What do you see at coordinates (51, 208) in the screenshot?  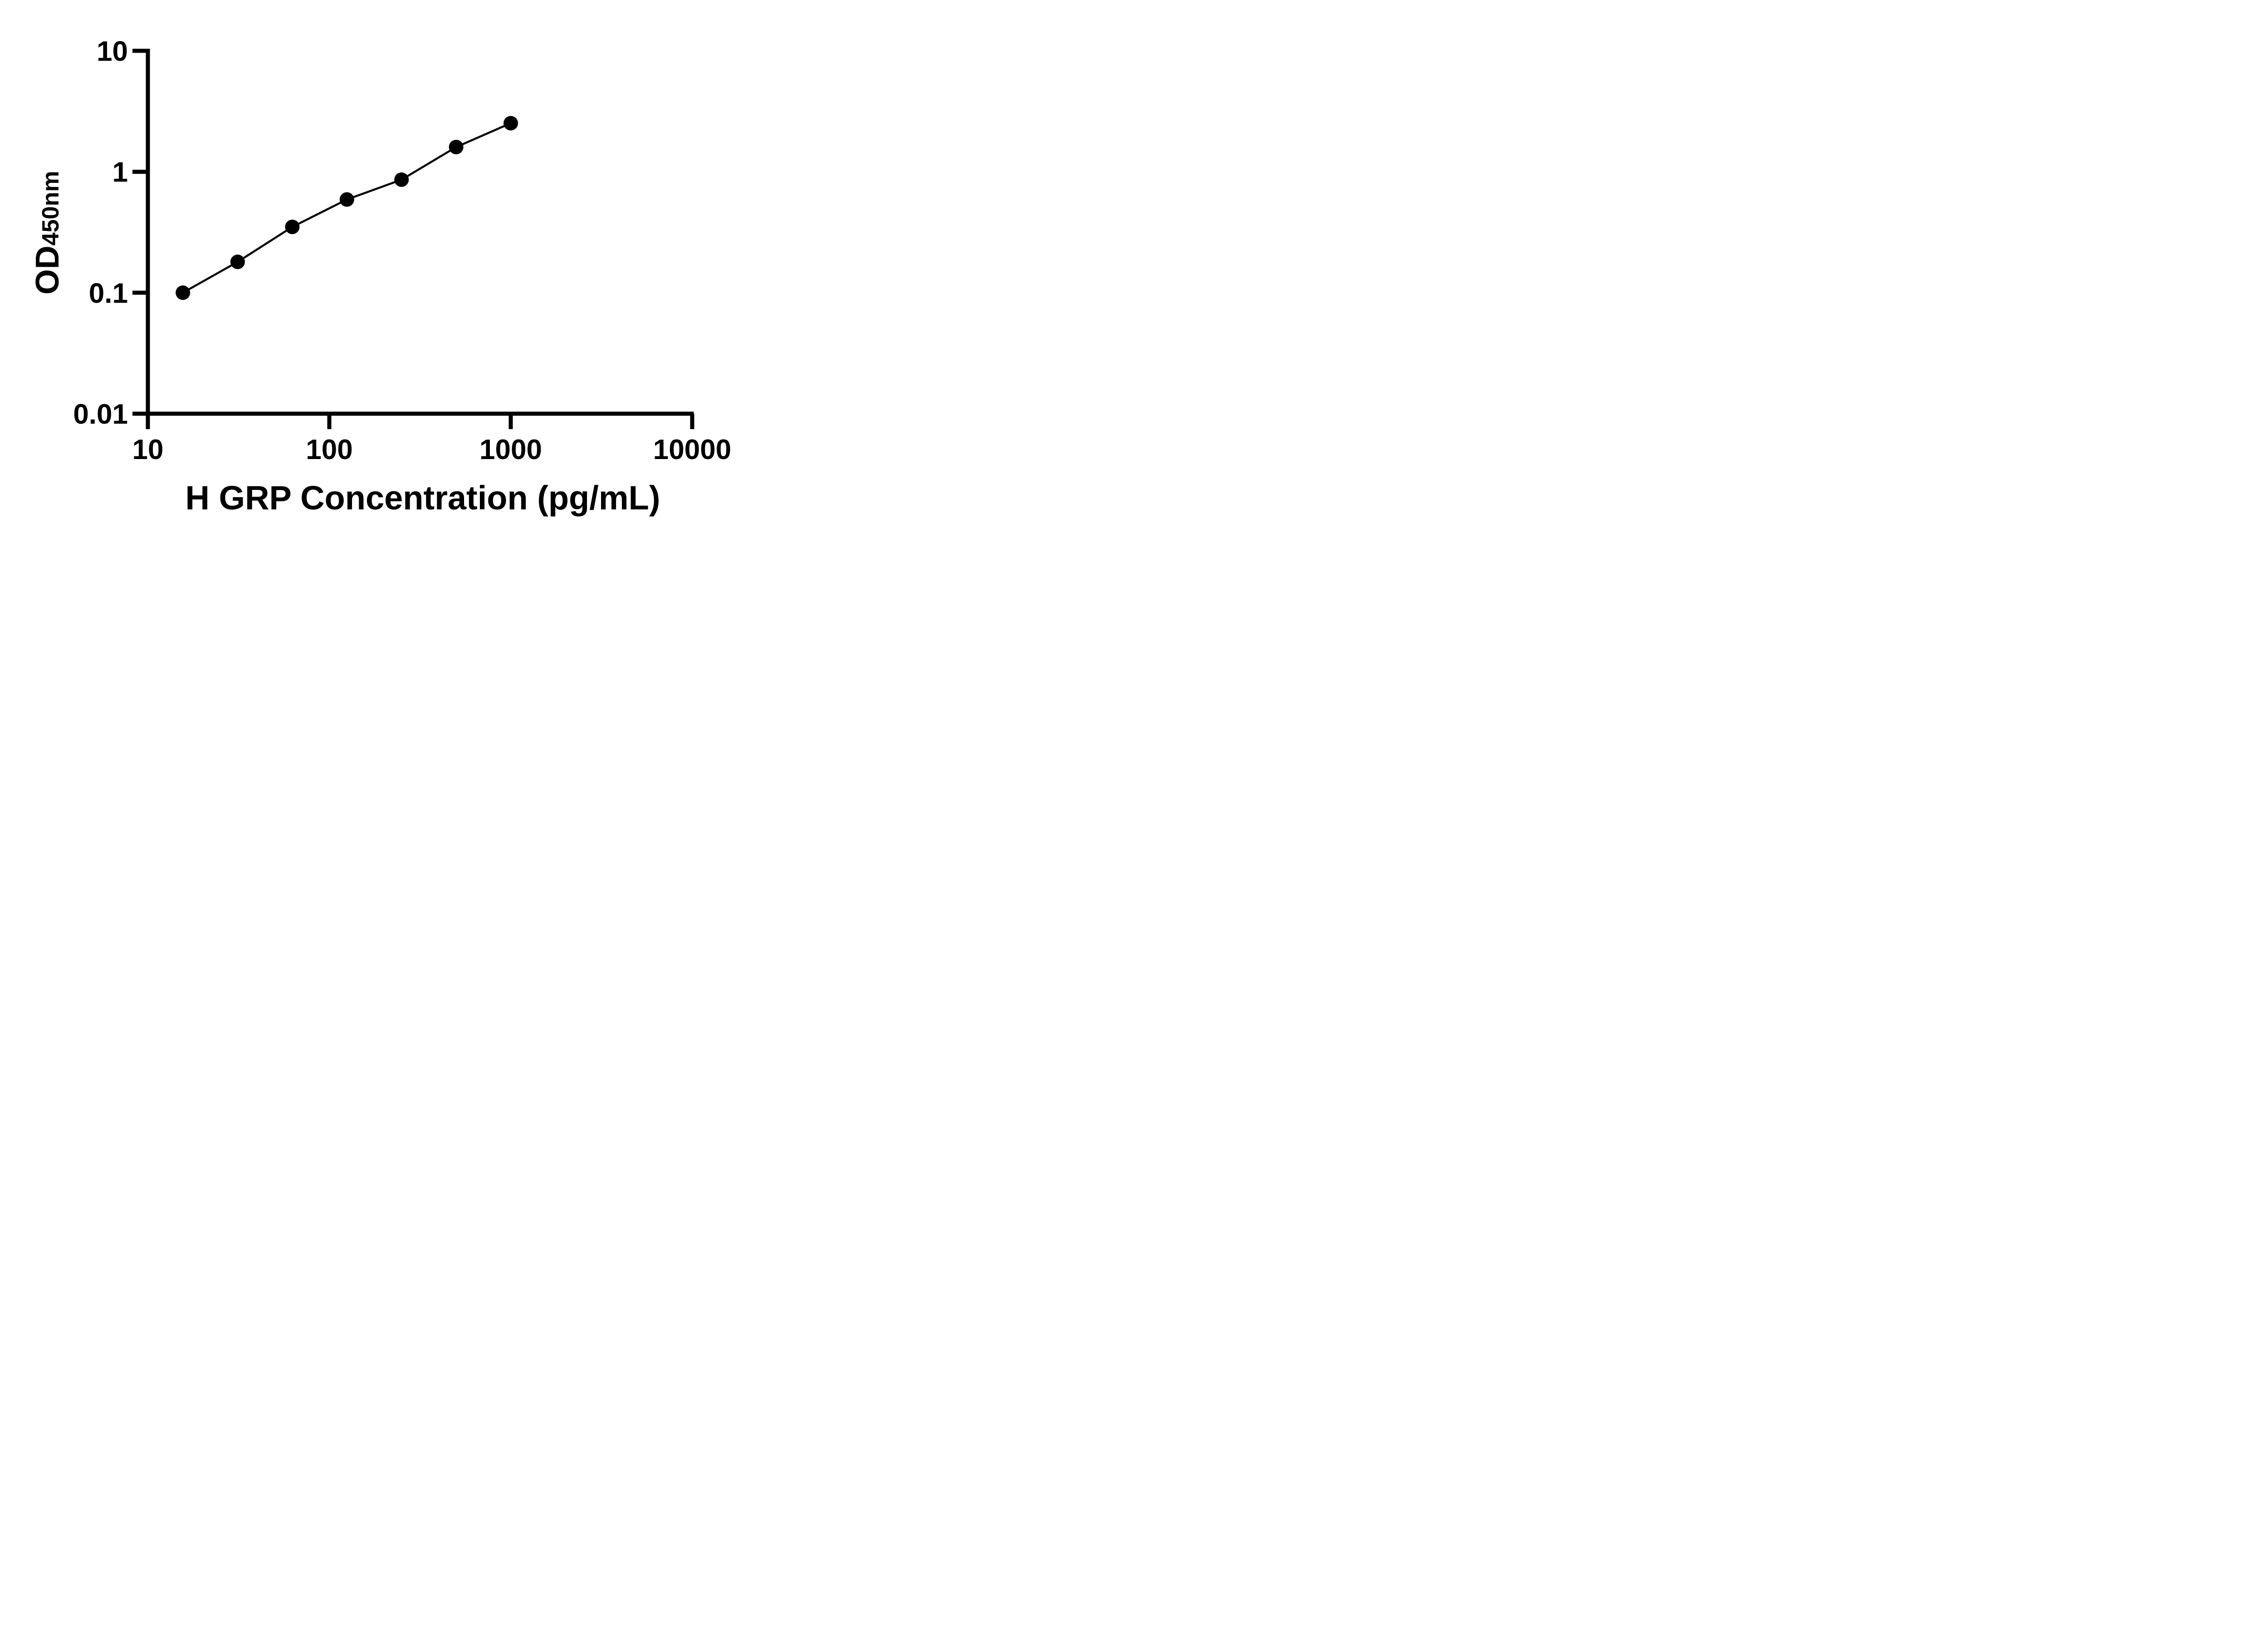 I see `y-axis-title-subscript: 450nm` at bounding box center [51, 208].